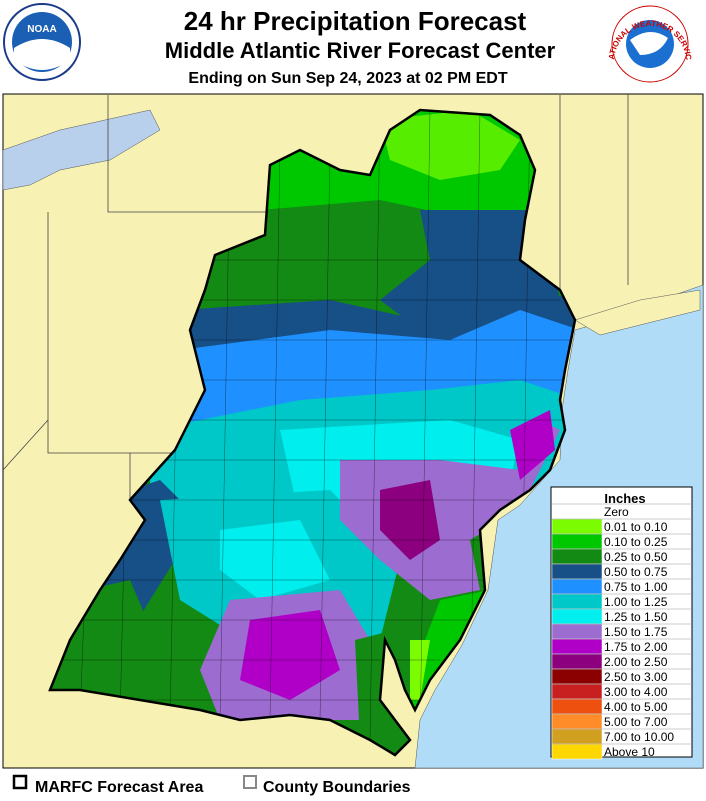 The image size is (706, 801). What do you see at coordinates (355, 21) in the screenshot?
I see `title: 24 hr Precipitation Forecast` at bounding box center [355, 21].